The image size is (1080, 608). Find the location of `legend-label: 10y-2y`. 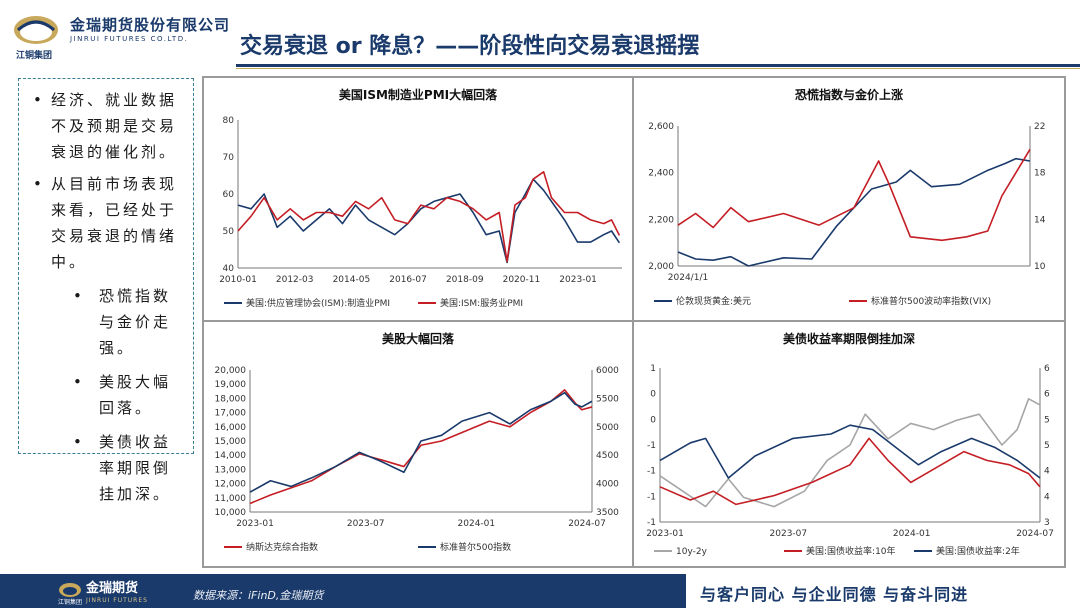

legend-label: 10y-2y is located at coordinates (692, 552).